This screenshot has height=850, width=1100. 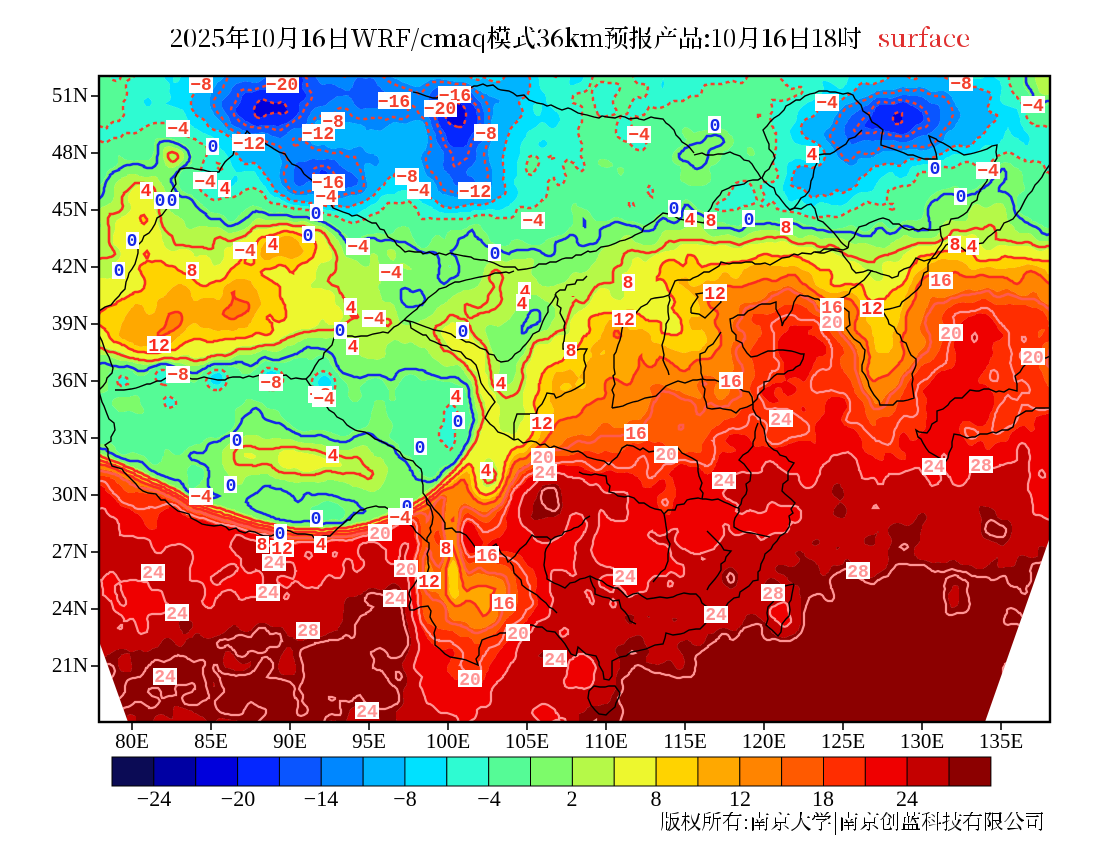 What do you see at coordinates (764, 741) in the screenshot?
I see `svg-text: 120E` at bounding box center [764, 741].